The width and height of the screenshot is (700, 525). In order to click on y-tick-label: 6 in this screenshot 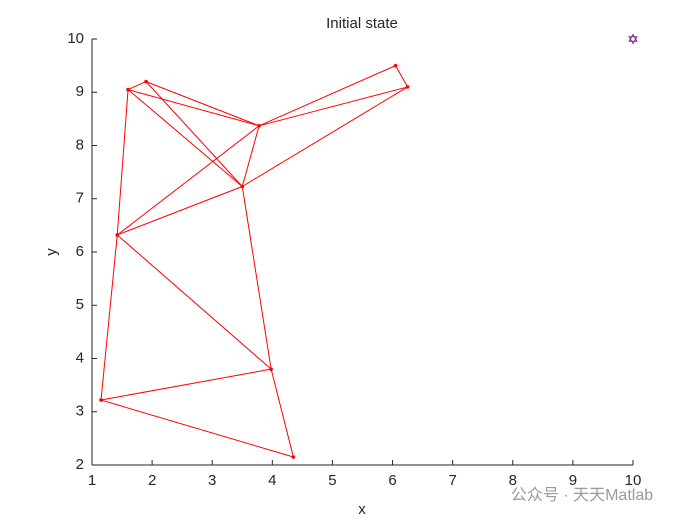, I will do `click(80, 251)`.